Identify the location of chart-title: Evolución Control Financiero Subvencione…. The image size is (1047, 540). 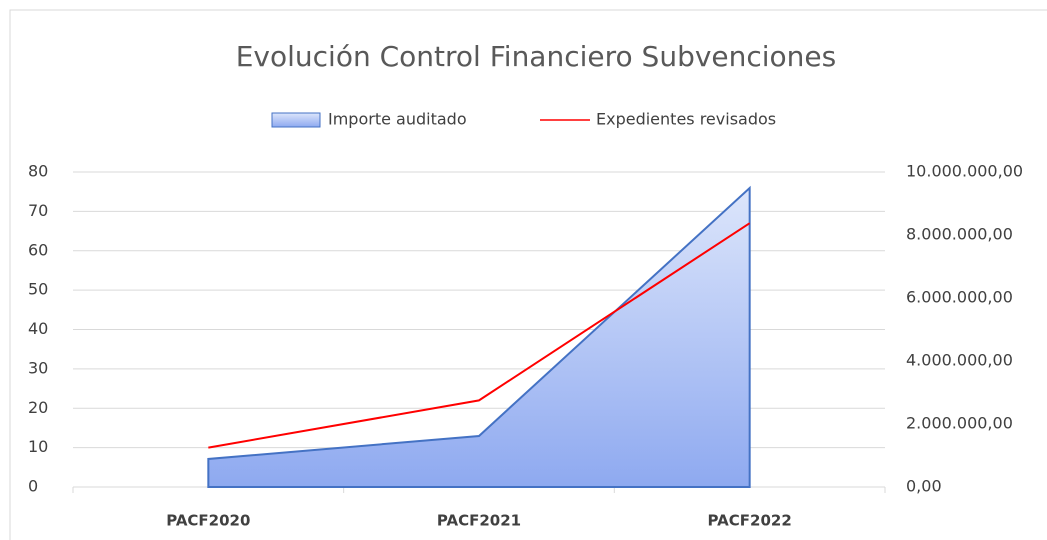
(536, 56).